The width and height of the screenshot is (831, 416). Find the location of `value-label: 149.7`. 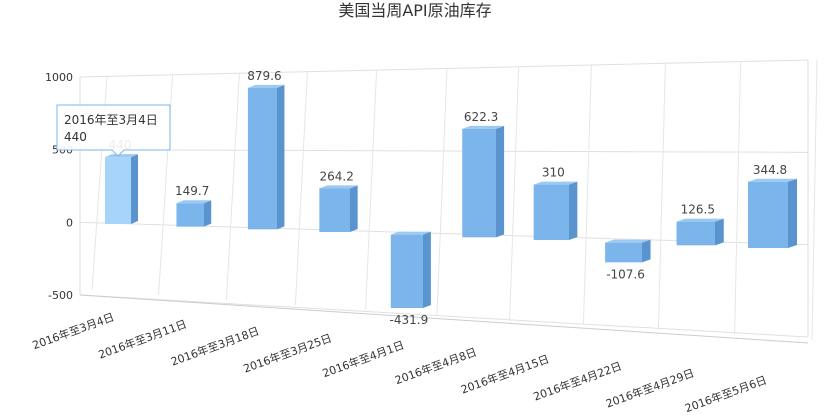

value-label: 149.7 is located at coordinates (192, 191).